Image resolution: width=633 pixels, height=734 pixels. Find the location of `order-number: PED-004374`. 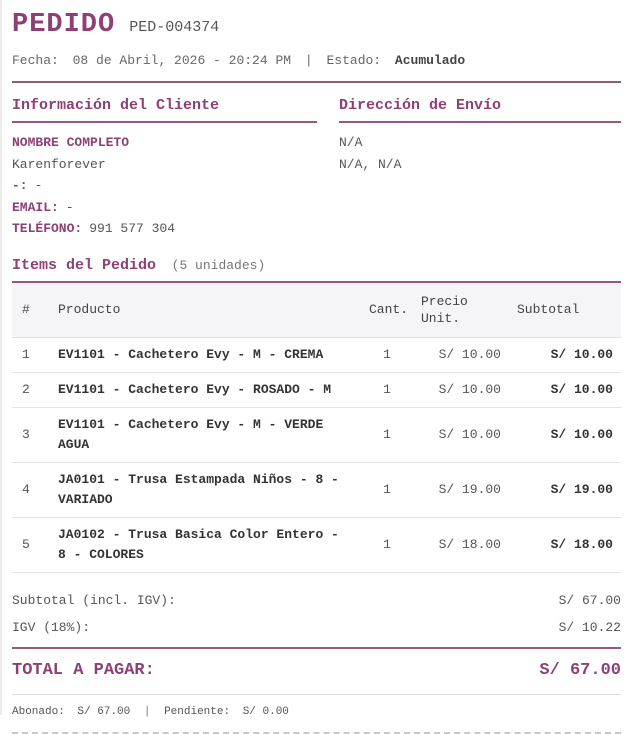

order-number: PED-004374 is located at coordinates (174, 27).